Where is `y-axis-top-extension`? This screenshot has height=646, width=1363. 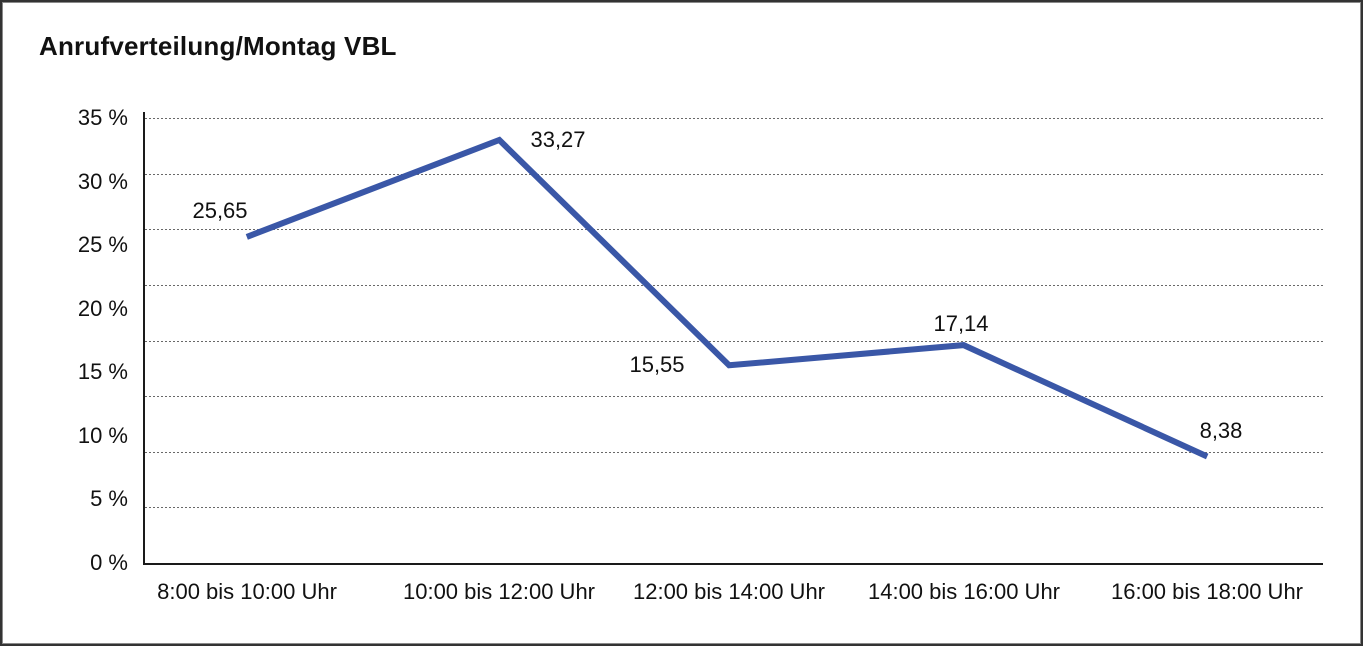 y-axis-top-extension is located at coordinates (144, 115).